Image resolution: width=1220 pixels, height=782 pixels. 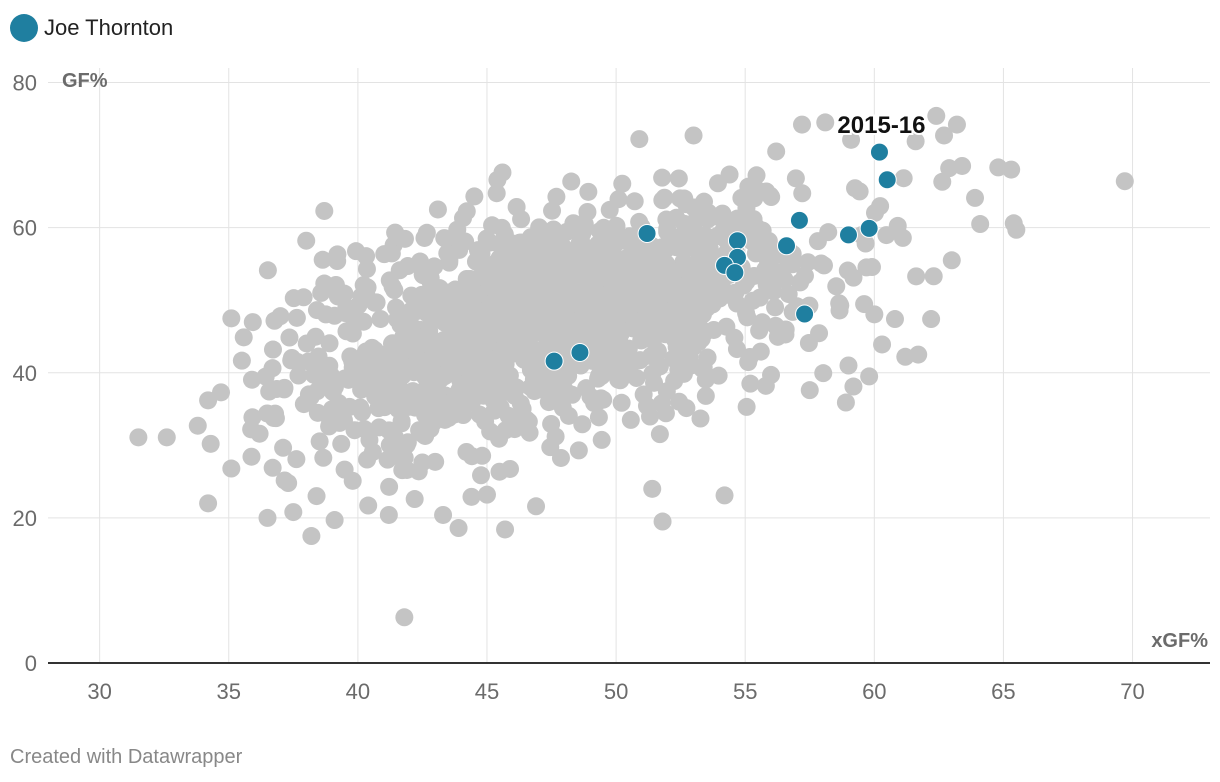 I want to click on x-tick-label: 50, so click(x=616, y=691).